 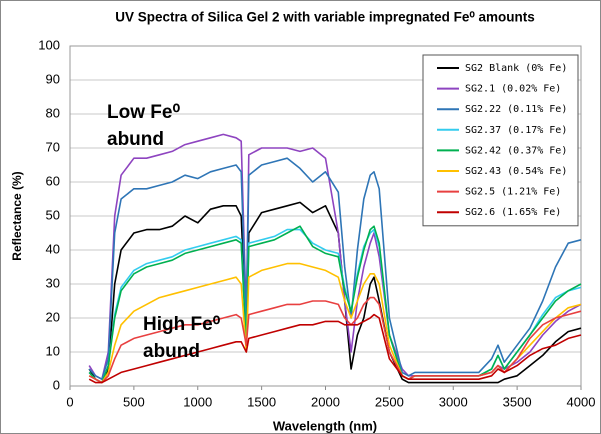 I want to click on x-tick-label: 0, so click(x=69, y=401).